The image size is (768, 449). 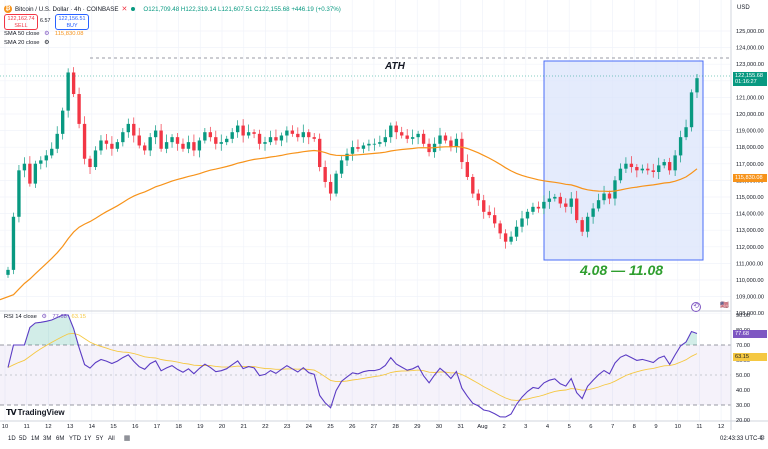 I want to click on time-axis-label: 12, so click(x=721, y=427).